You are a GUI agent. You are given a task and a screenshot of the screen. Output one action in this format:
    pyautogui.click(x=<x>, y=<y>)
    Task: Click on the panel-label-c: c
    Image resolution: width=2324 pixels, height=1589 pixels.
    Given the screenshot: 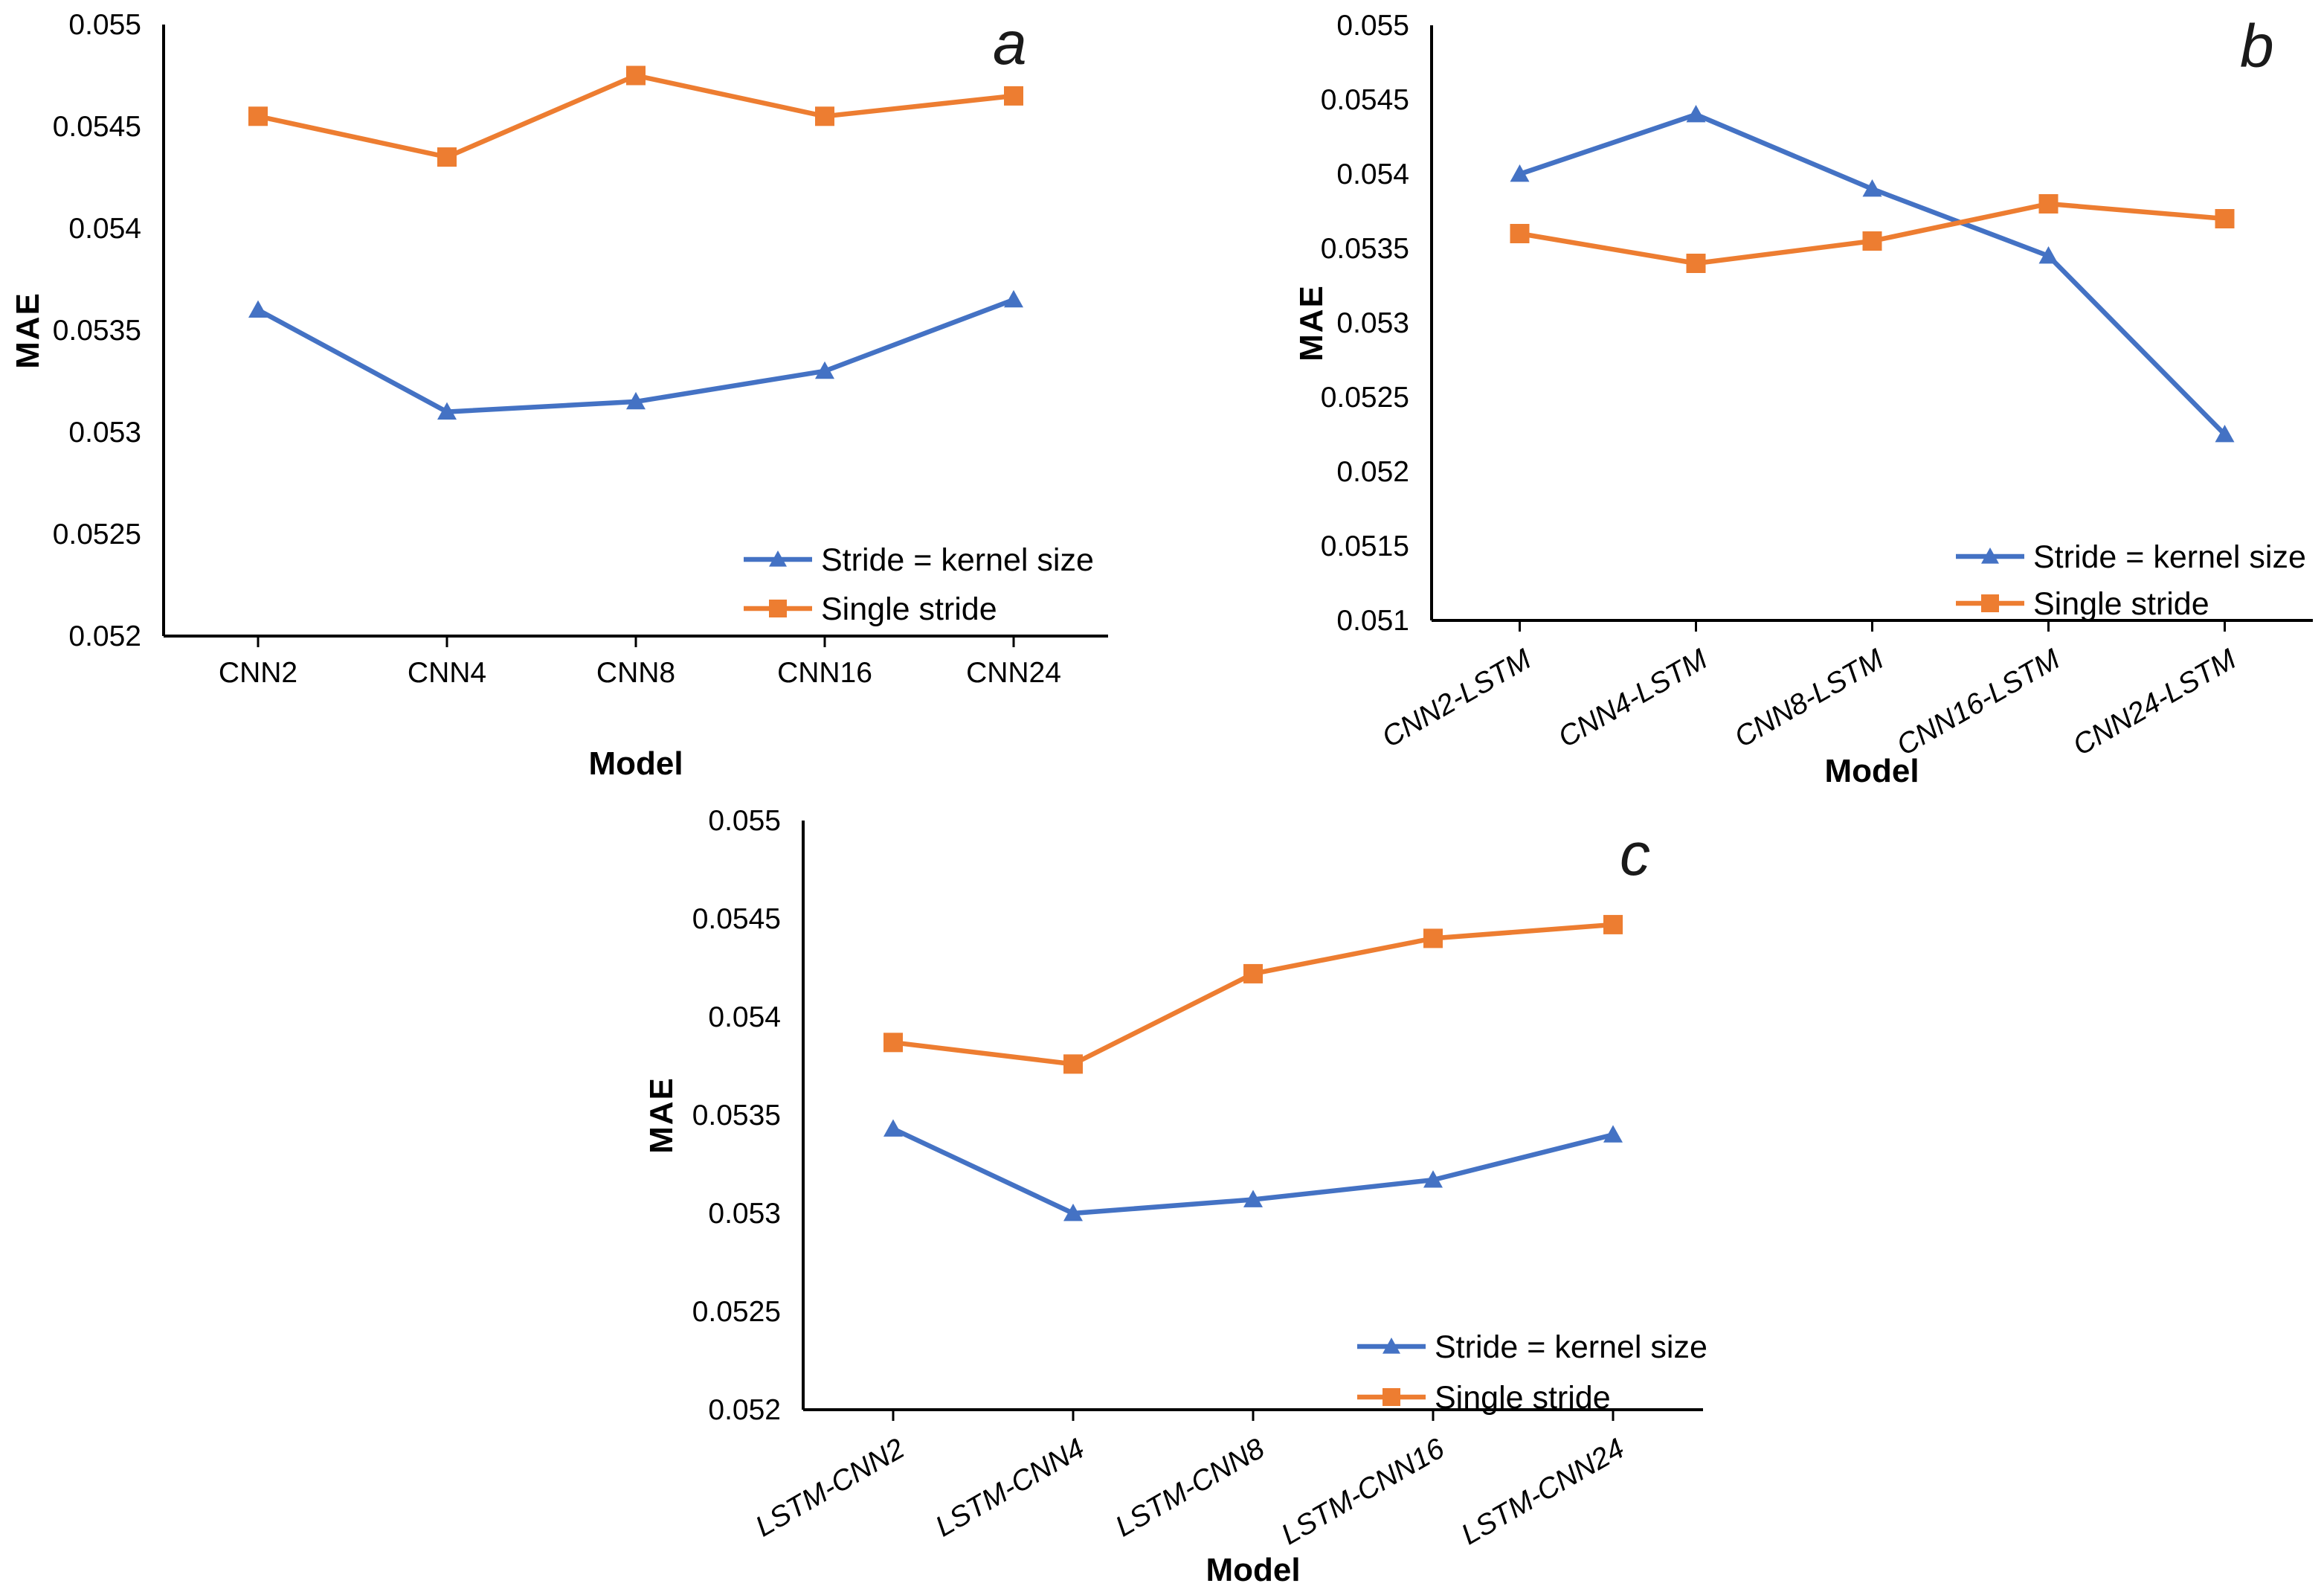 What is the action you would take?
    pyautogui.click(x=1635, y=854)
    